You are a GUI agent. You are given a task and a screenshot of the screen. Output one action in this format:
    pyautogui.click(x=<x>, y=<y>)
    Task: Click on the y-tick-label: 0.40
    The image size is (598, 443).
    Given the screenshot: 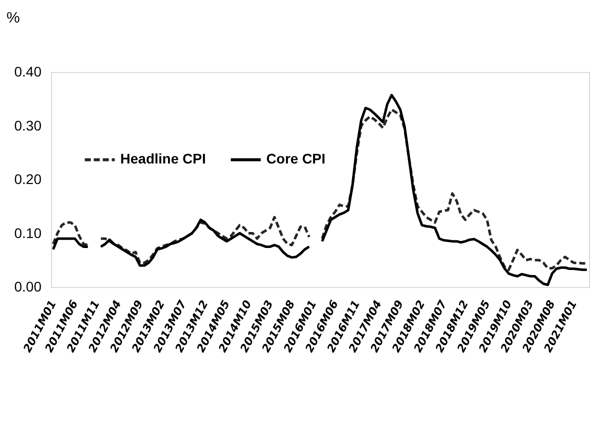 What is the action you would take?
    pyautogui.click(x=28, y=72)
    